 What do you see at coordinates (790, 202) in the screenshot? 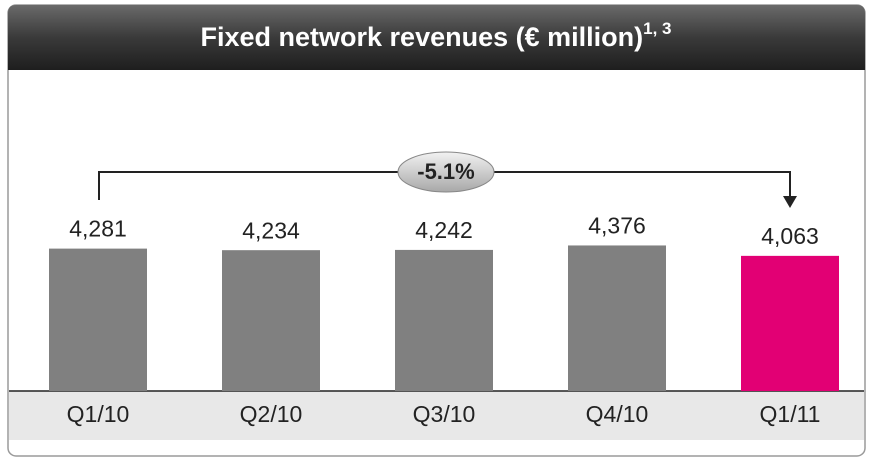
I see `arrow-head` at bounding box center [790, 202].